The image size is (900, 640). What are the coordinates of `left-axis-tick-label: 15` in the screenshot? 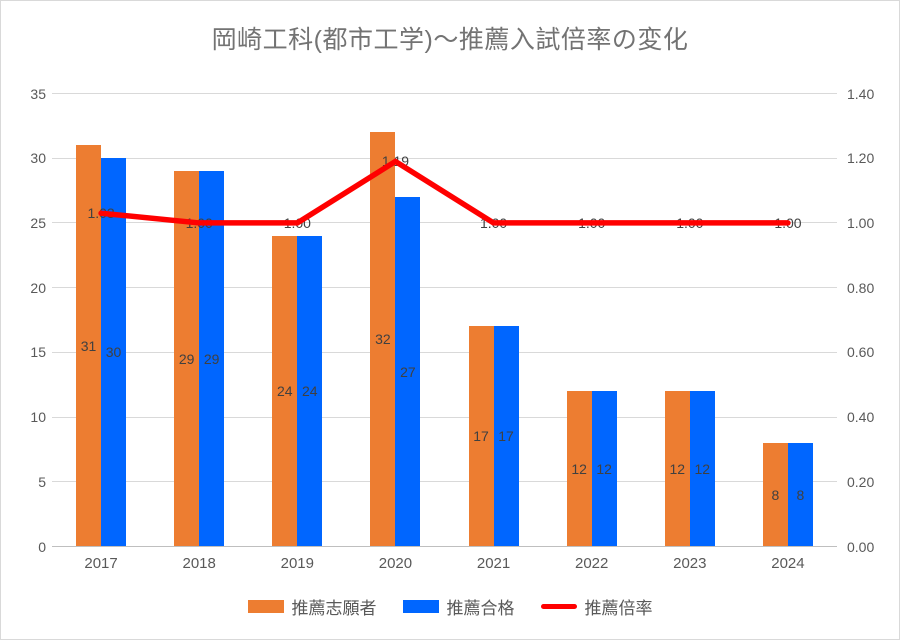 It's located at (38, 352).